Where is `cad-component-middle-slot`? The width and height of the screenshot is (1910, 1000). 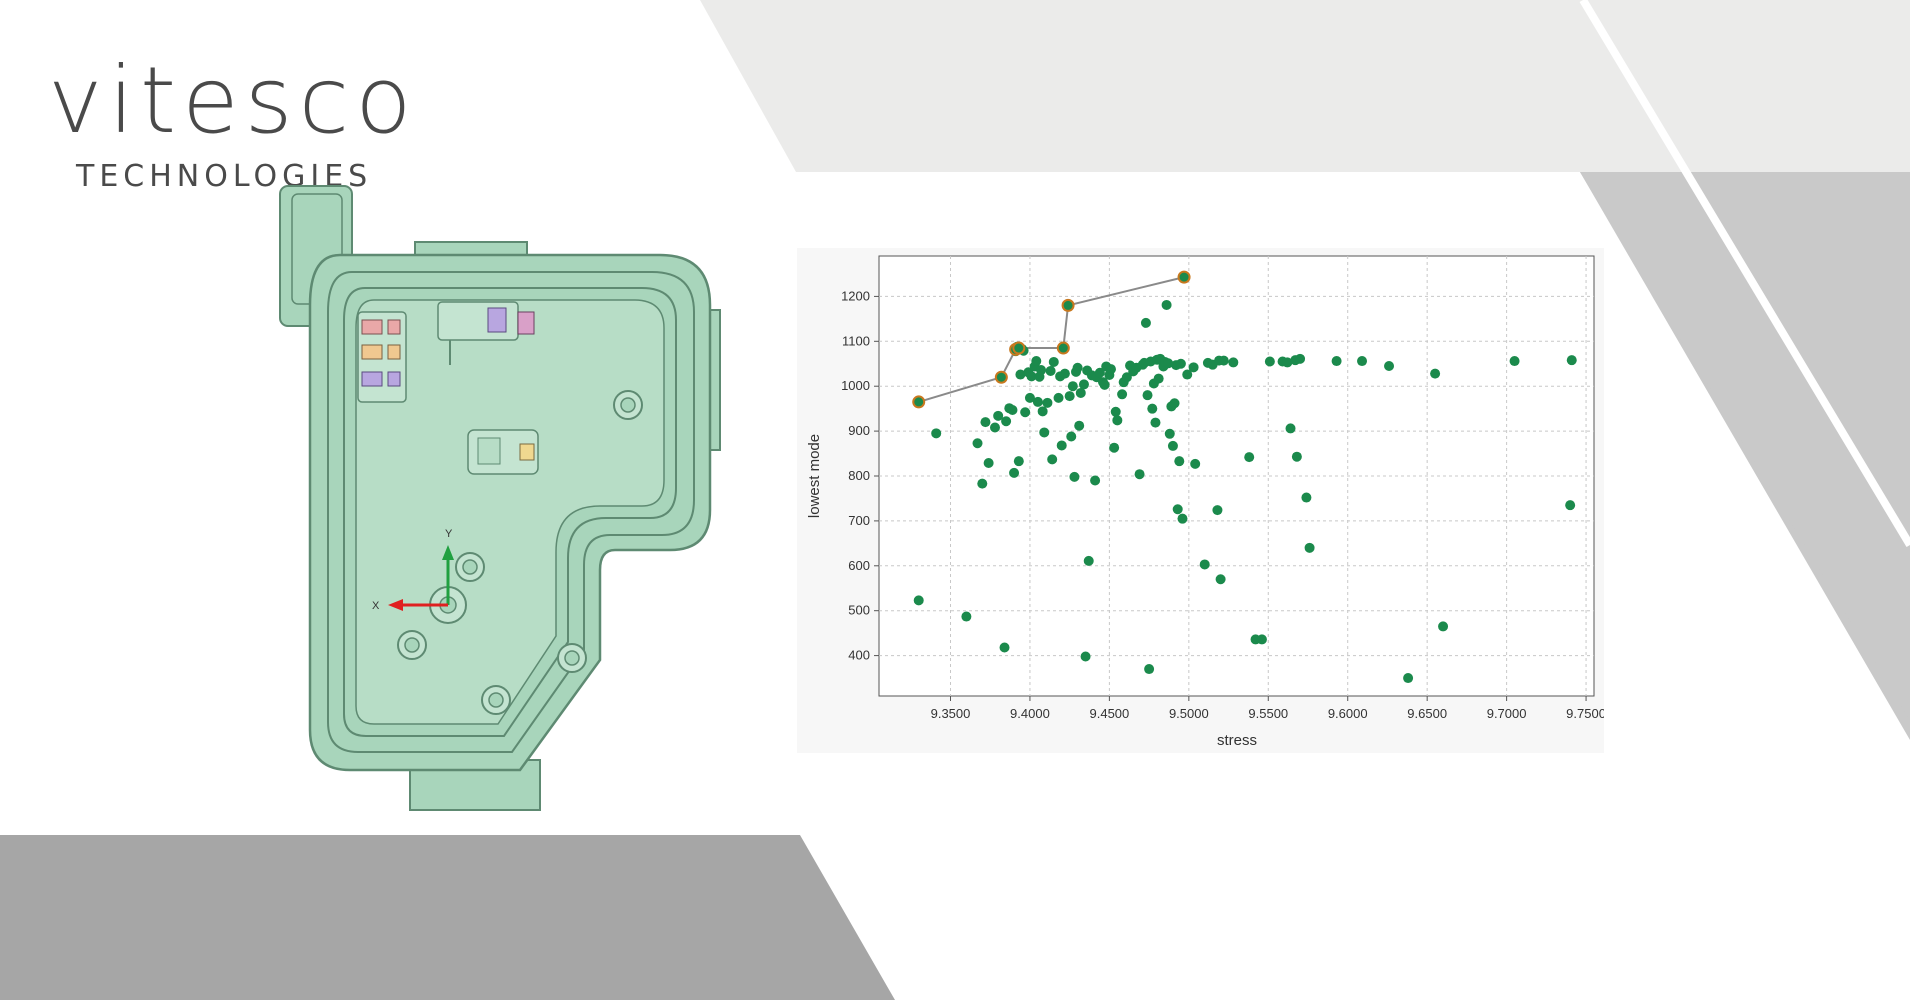 cad-component-middle-slot is located at coordinates (489, 451).